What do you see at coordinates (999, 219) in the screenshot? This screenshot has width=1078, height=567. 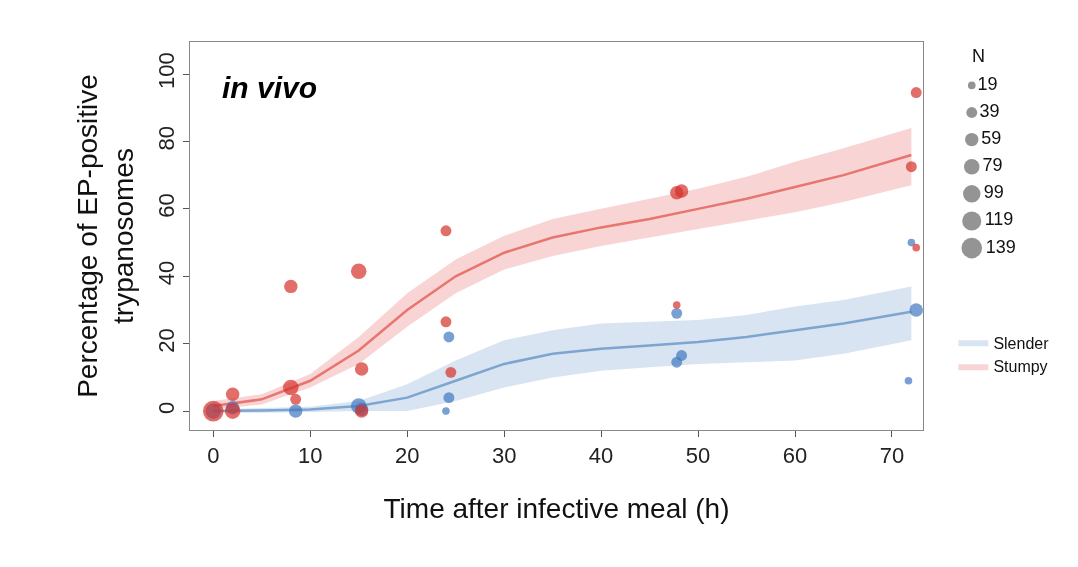 I see `legend-label: 119` at bounding box center [999, 219].